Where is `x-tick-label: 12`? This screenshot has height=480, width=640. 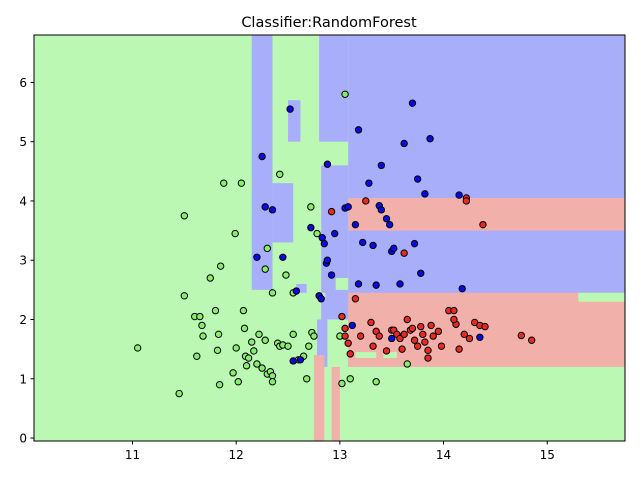 x-tick-label: 12 is located at coordinates (236, 455).